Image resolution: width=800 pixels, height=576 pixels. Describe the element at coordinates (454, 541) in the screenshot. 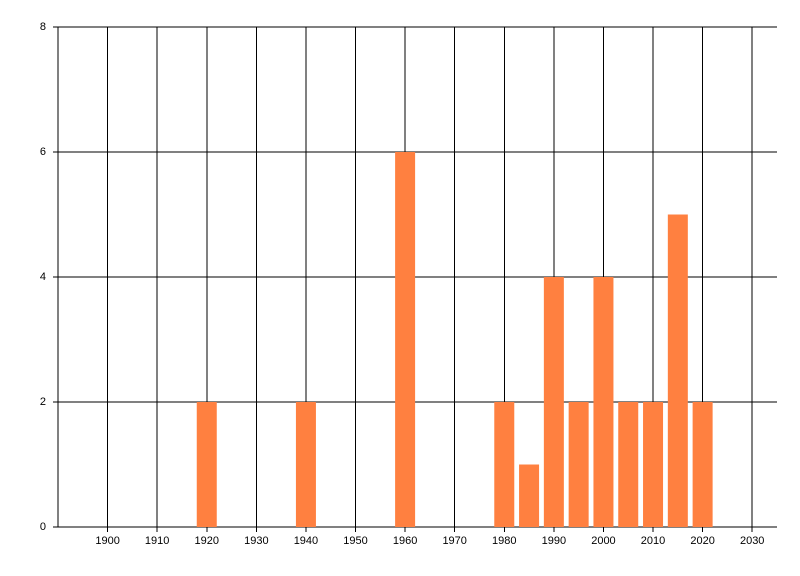

I see `x-tick-label: 1970` at that location.